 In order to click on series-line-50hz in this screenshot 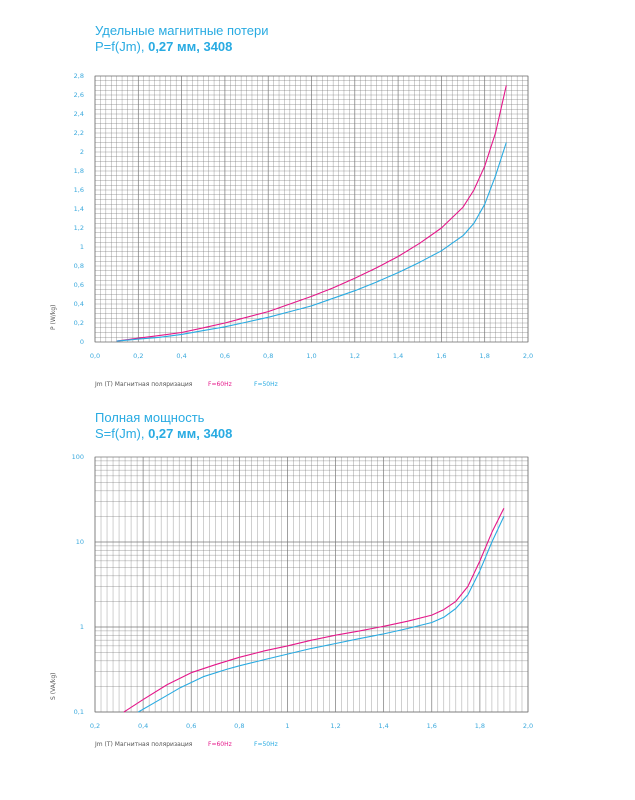, I will do `click(321, 614)`.